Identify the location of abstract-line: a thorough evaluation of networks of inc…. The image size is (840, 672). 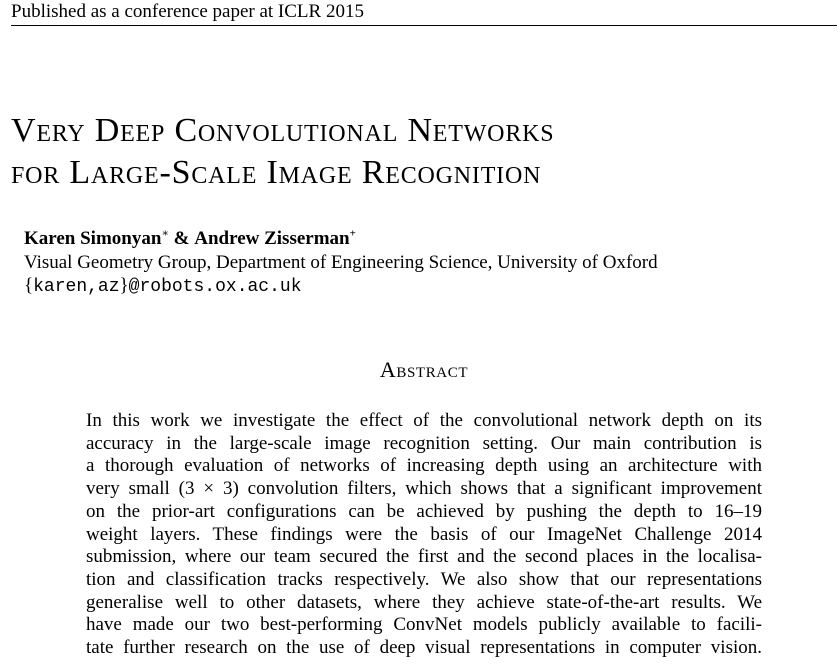
(424, 466).